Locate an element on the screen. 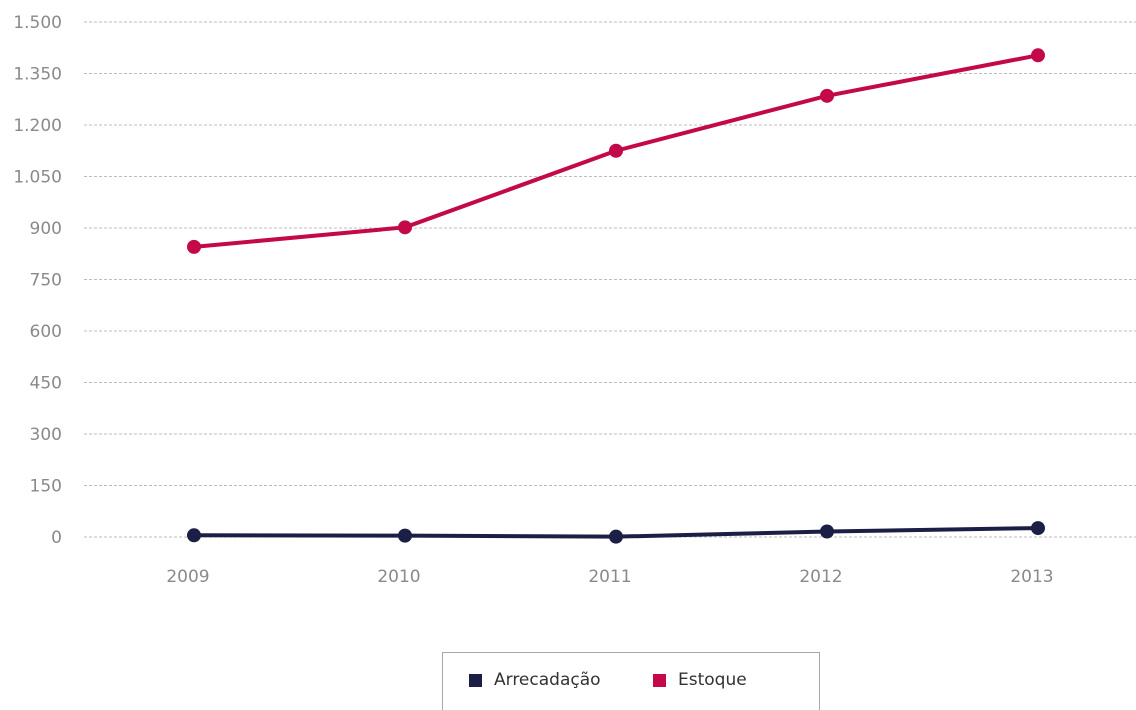  y-tick-label-1050: 1.050 is located at coordinates (37, 178).